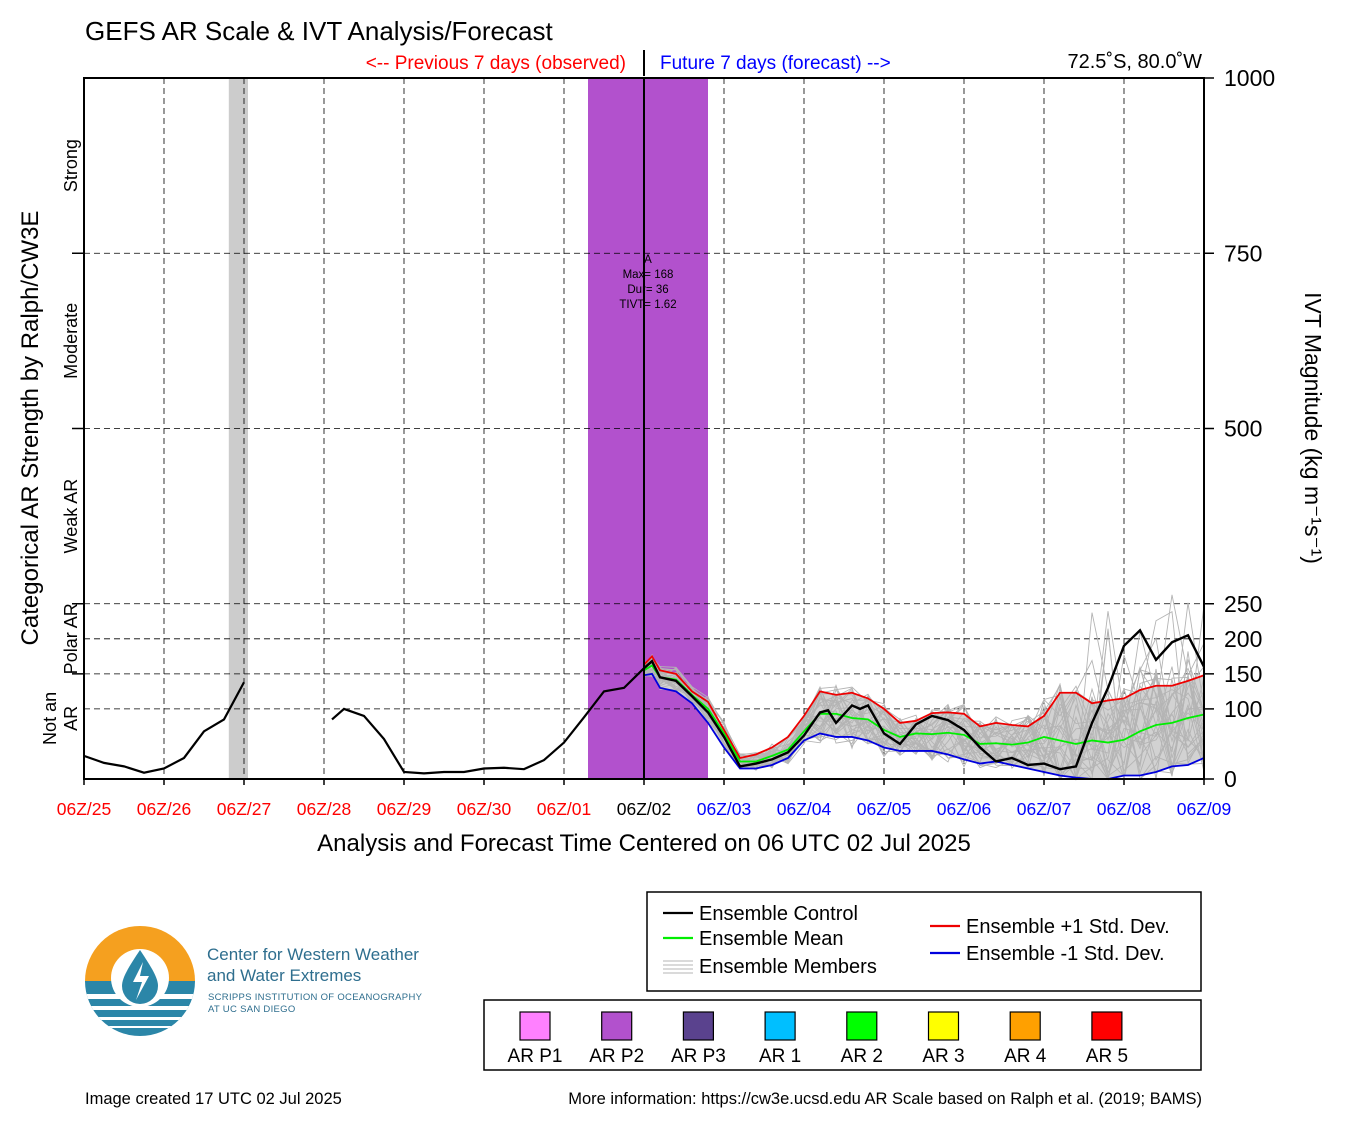 The height and width of the screenshot is (1128, 1348). I want to click on ar-legend-label-6: AR 4, so click(1025, 1056).